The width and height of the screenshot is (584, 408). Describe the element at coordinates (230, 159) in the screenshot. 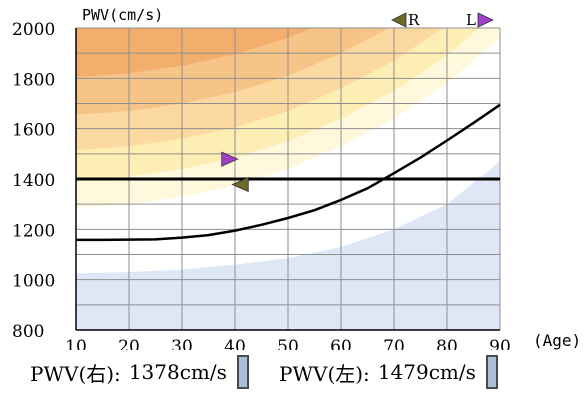

I see `marker-l` at that location.